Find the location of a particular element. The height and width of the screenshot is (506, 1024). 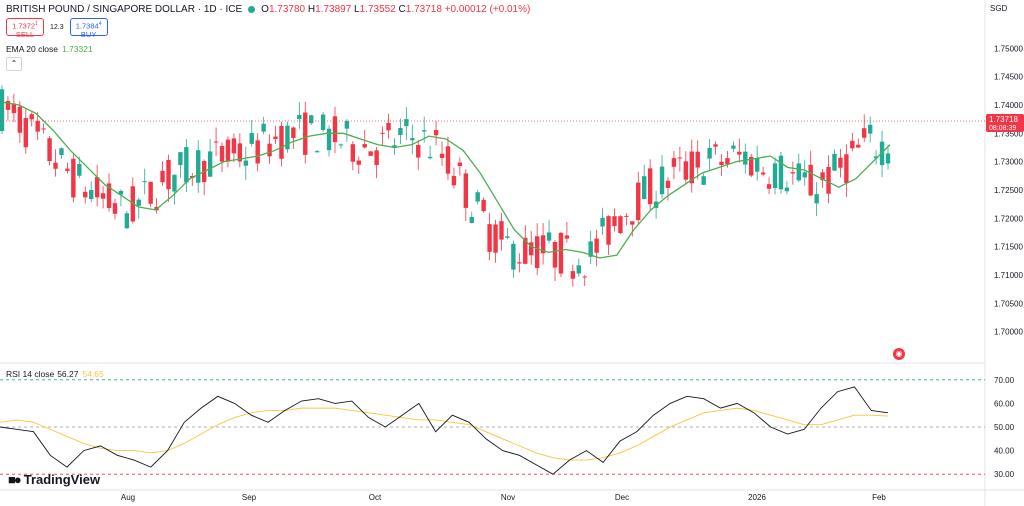

ema-legend: EMA 20 close 1.73321 is located at coordinates (49, 49).